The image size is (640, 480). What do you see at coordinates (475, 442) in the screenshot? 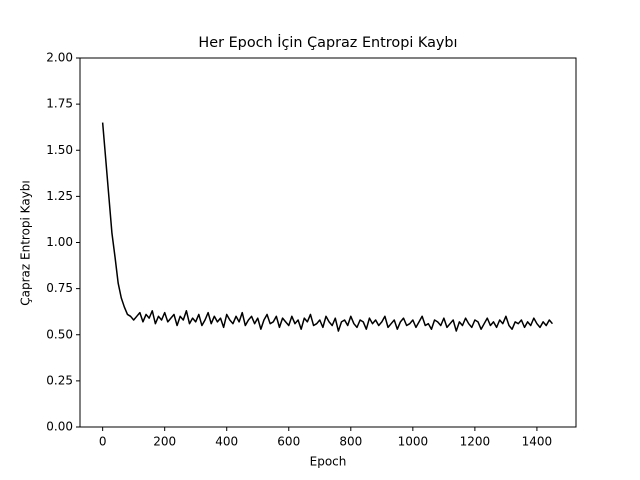
I see `x-tick-label: 1200` at bounding box center [475, 442].